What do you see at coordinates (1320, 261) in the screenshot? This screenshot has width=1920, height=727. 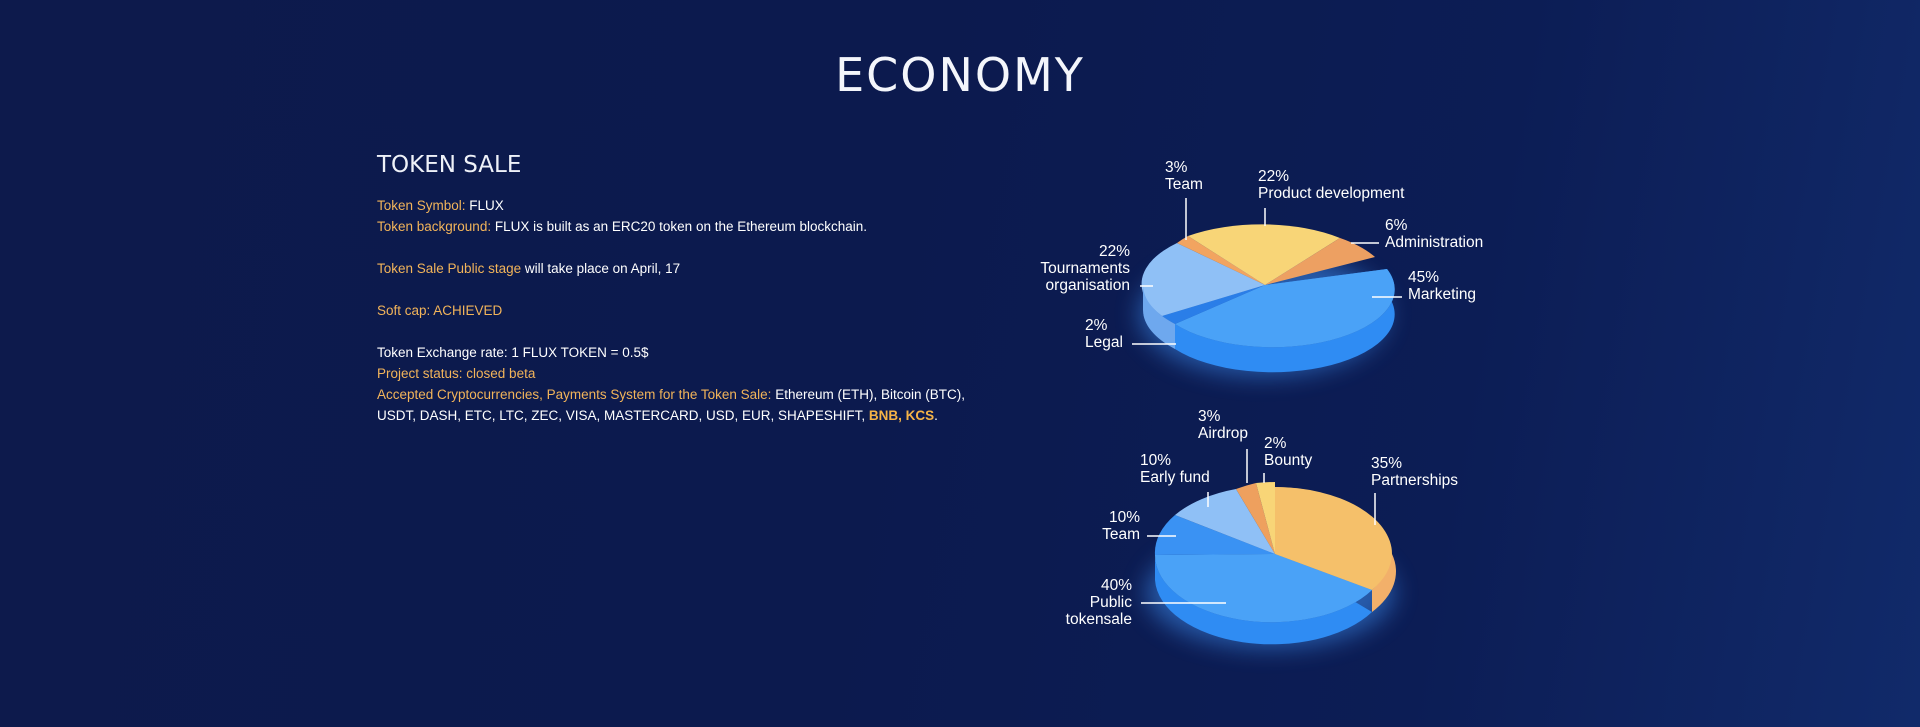 I see `pie-1-slice-administration` at bounding box center [1320, 261].